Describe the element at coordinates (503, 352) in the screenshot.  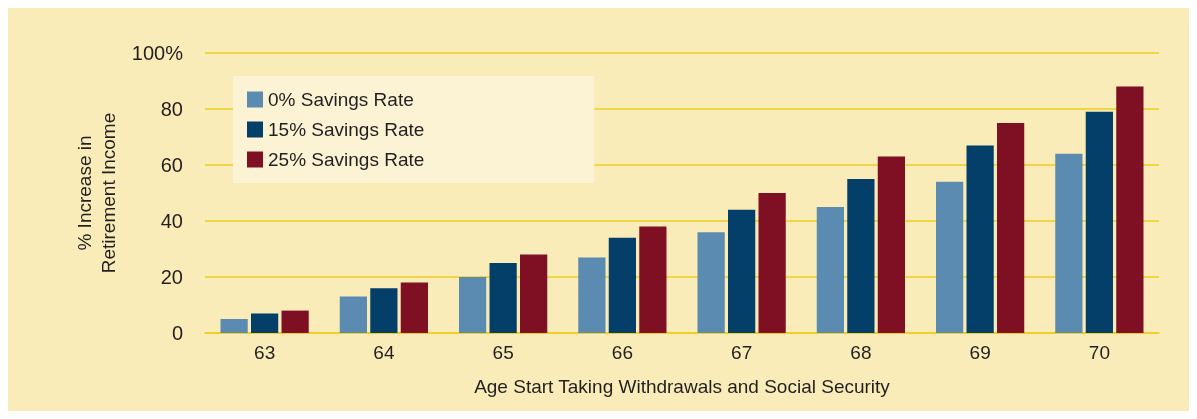
I see `x-tick-label: 65` at that location.